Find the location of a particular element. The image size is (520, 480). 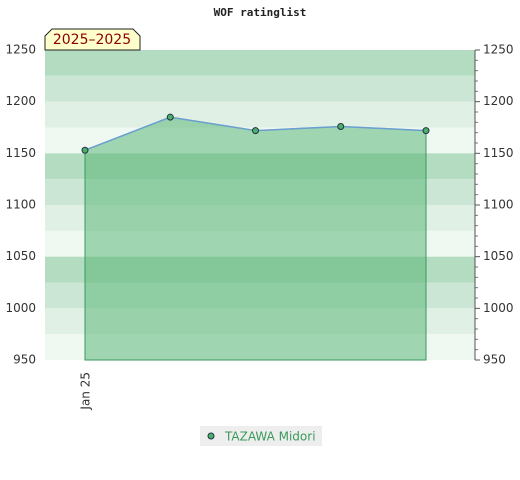

y-tick-label: 1000 is located at coordinates (20, 308).